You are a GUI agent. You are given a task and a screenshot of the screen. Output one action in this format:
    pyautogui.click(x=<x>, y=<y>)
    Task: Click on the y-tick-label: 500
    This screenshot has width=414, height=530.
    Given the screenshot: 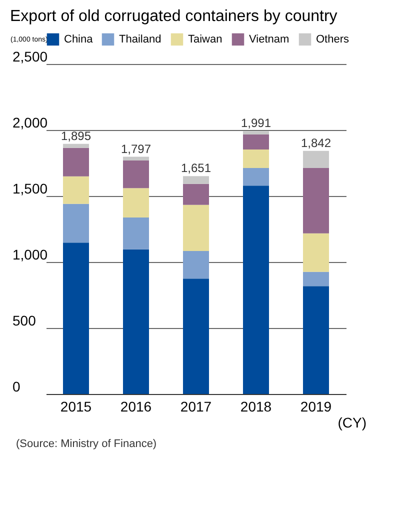 What is the action you would take?
    pyautogui.click(x=24, y=320)
    